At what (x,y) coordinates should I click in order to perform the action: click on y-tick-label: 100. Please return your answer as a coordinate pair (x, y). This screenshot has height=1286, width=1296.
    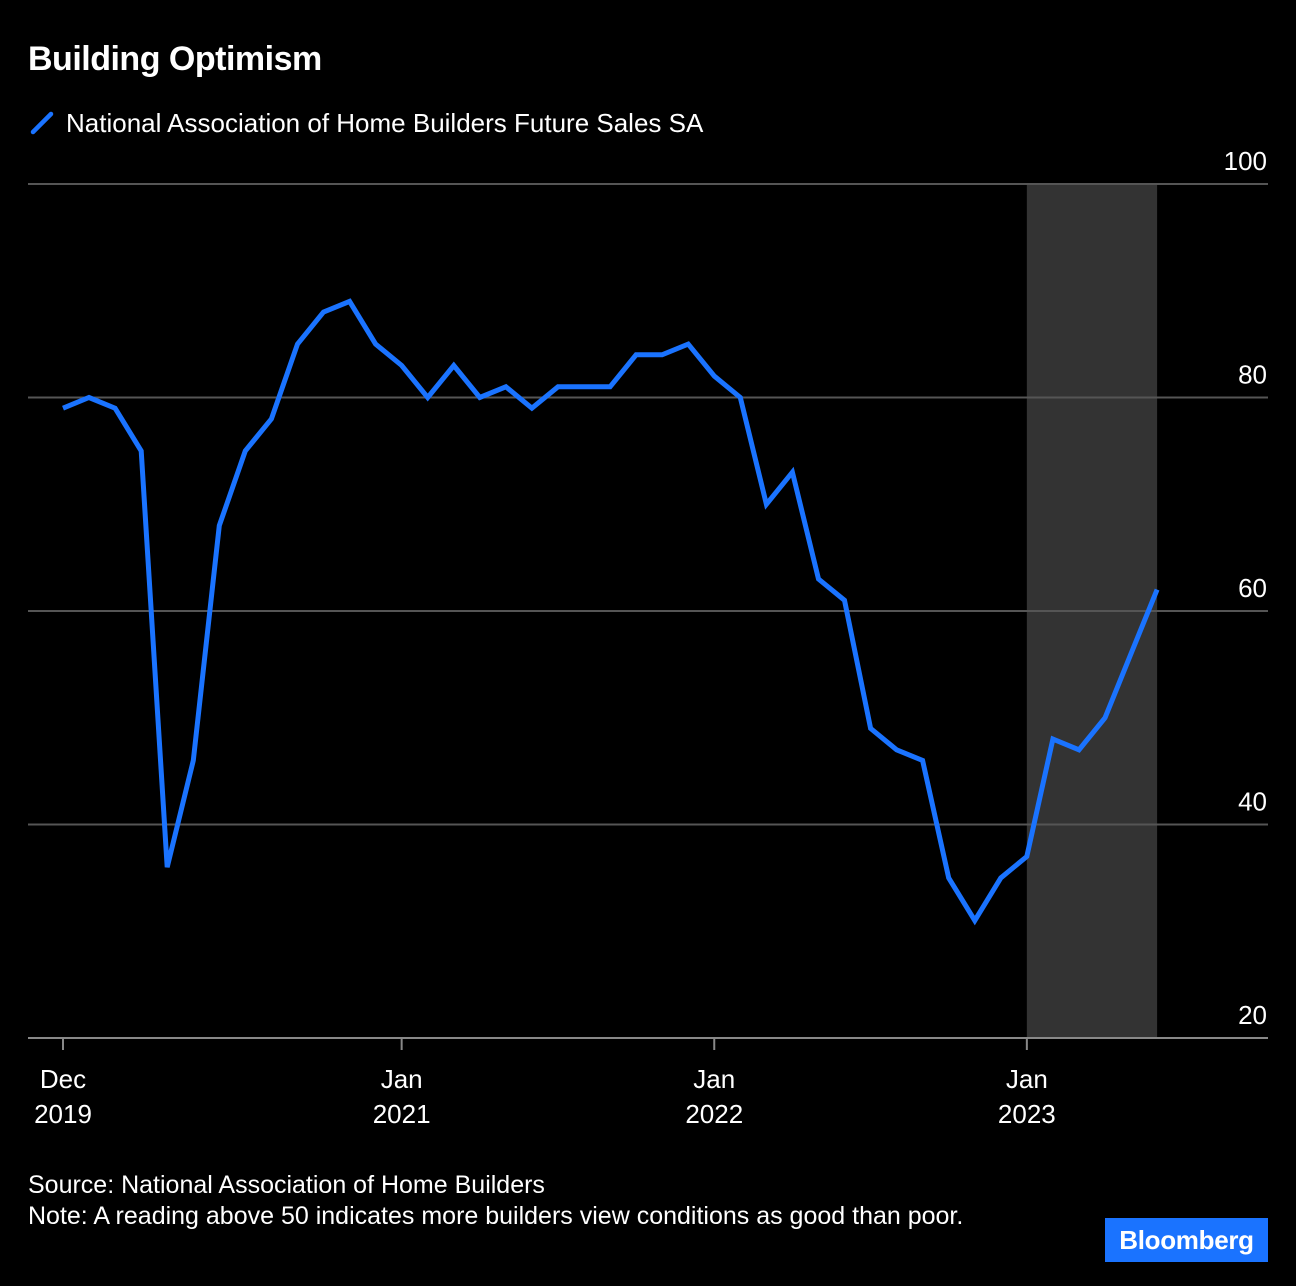
    Looking at the image, I should click on (1245, 161).